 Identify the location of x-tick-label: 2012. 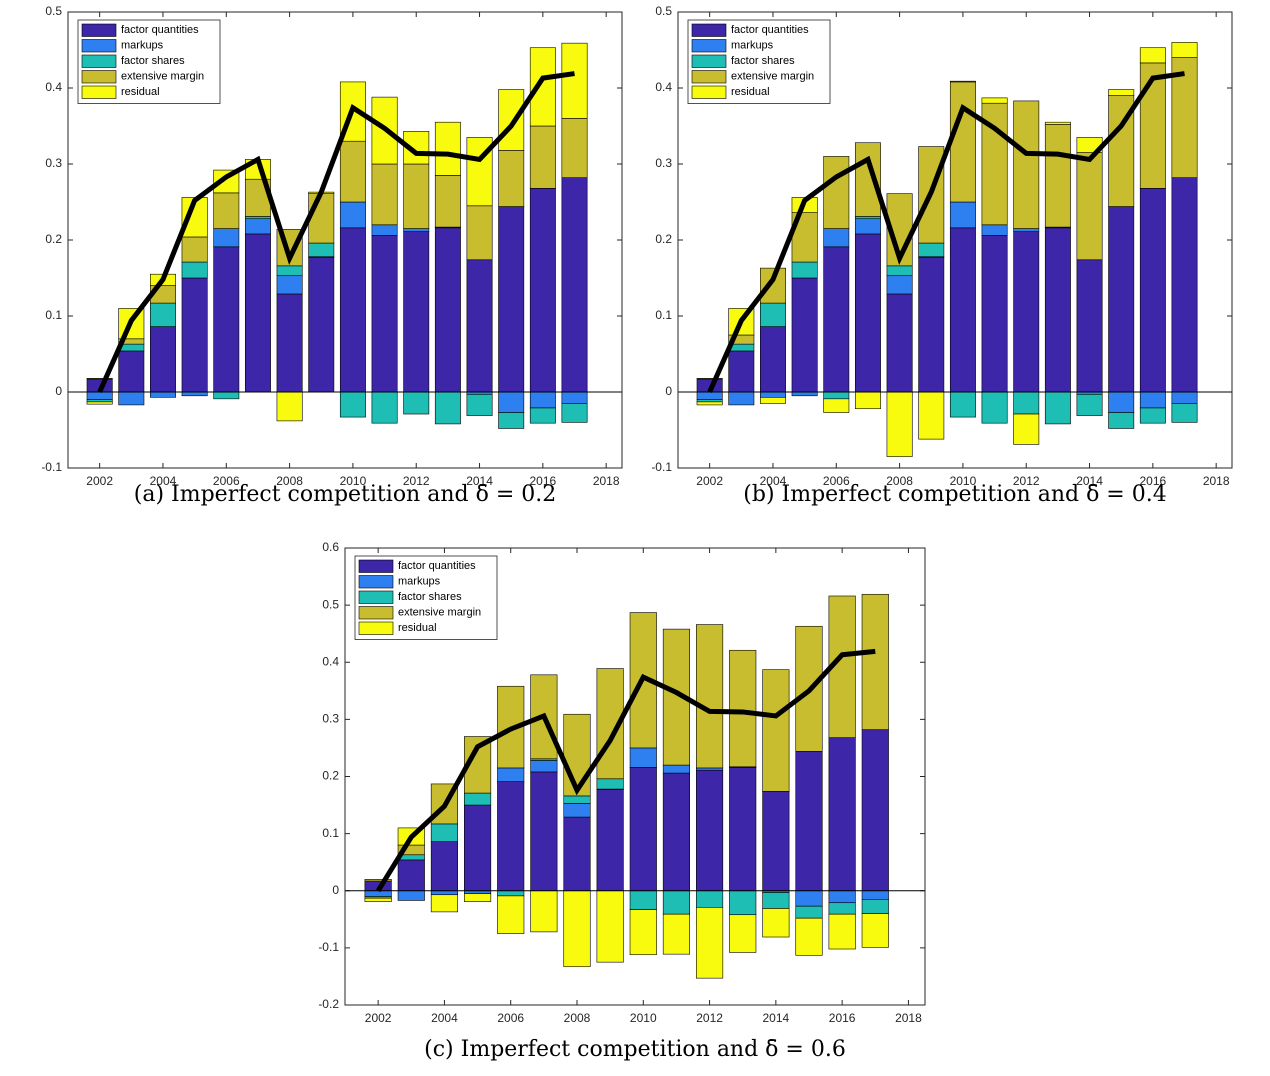
(709, 1018).